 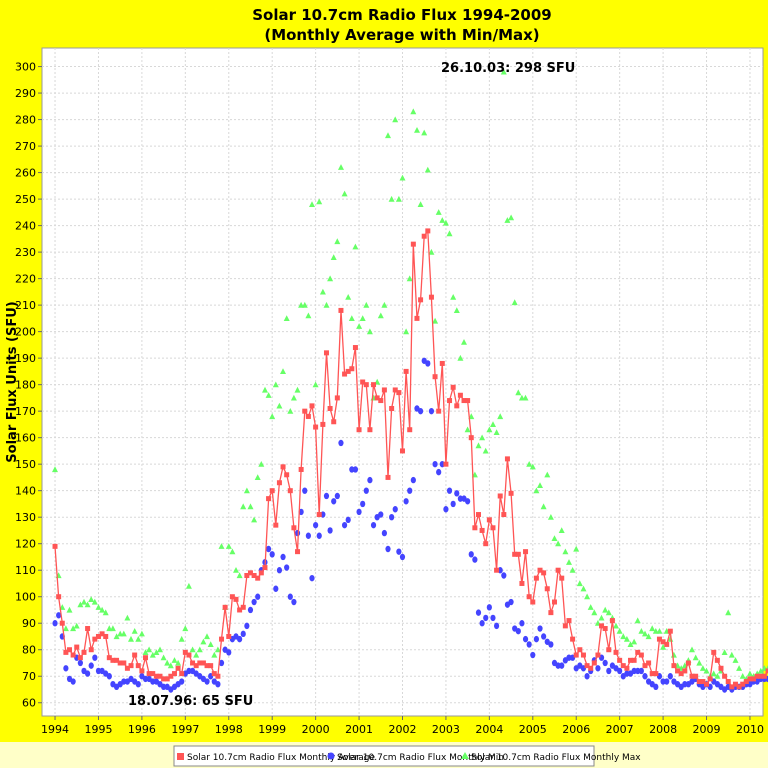 I want to click on x-tick-label: 2000, so click(x=316, y=729).